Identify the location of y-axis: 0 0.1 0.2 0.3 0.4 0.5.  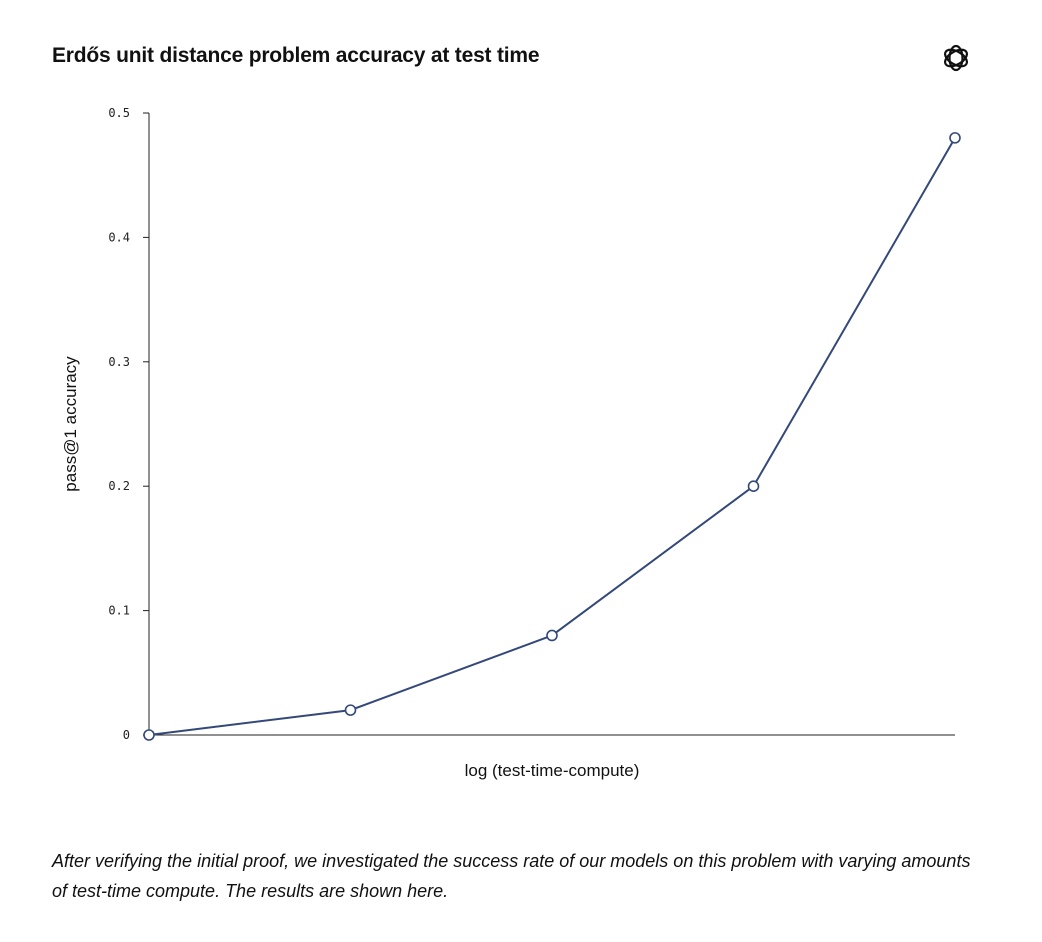
(129, 424).